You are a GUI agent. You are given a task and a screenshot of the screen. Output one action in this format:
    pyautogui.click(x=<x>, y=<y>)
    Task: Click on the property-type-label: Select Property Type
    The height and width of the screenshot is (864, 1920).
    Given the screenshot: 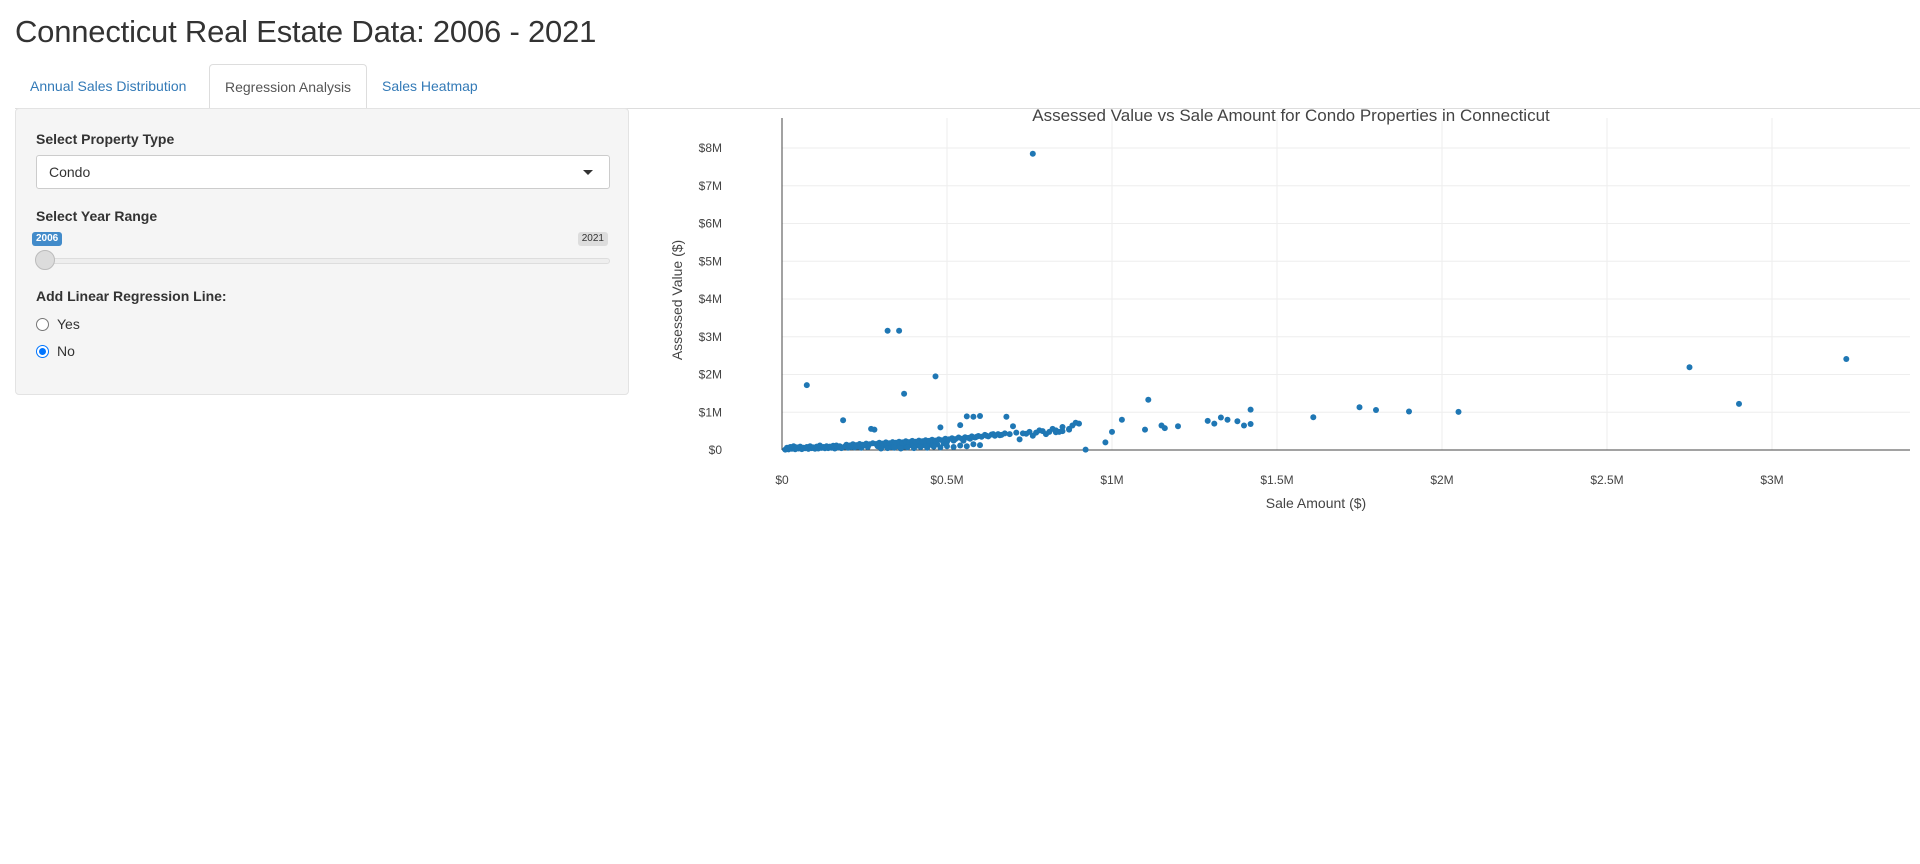 What is the action you would take?
    pyautogui.click(x=105, y=139)
    